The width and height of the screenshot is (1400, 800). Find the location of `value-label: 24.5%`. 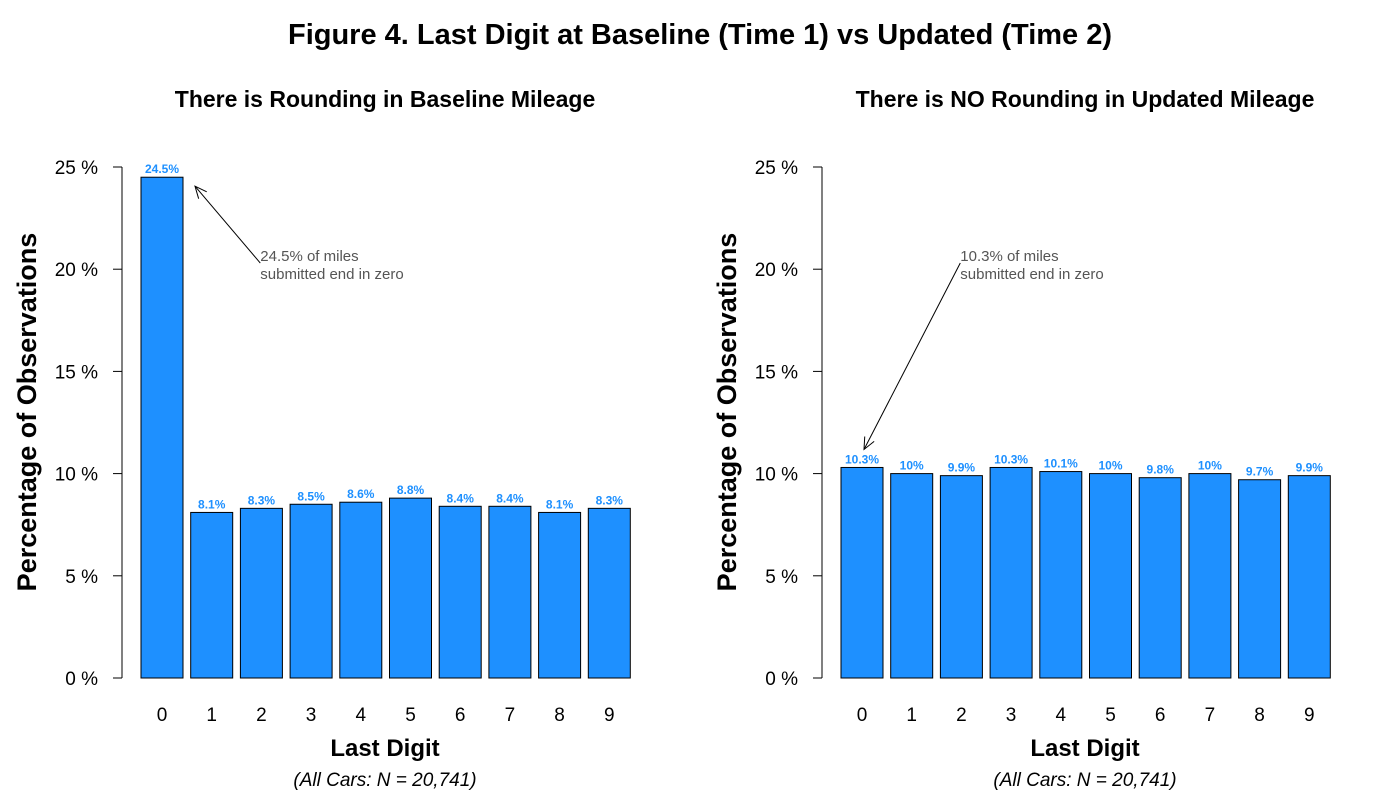

value-label: 24.5% is located at coordinates (162, 169).